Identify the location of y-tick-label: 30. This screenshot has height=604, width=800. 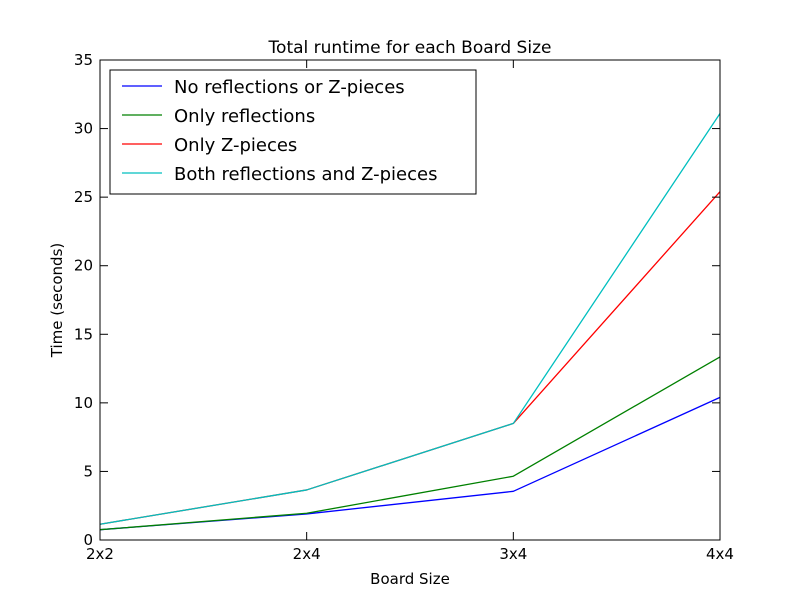
(83, 129).